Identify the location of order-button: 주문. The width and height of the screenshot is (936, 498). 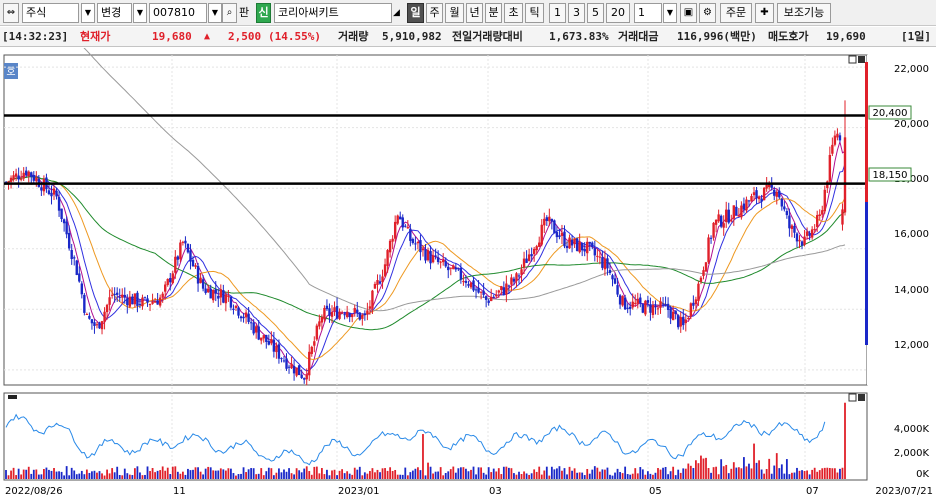
(736, 13).